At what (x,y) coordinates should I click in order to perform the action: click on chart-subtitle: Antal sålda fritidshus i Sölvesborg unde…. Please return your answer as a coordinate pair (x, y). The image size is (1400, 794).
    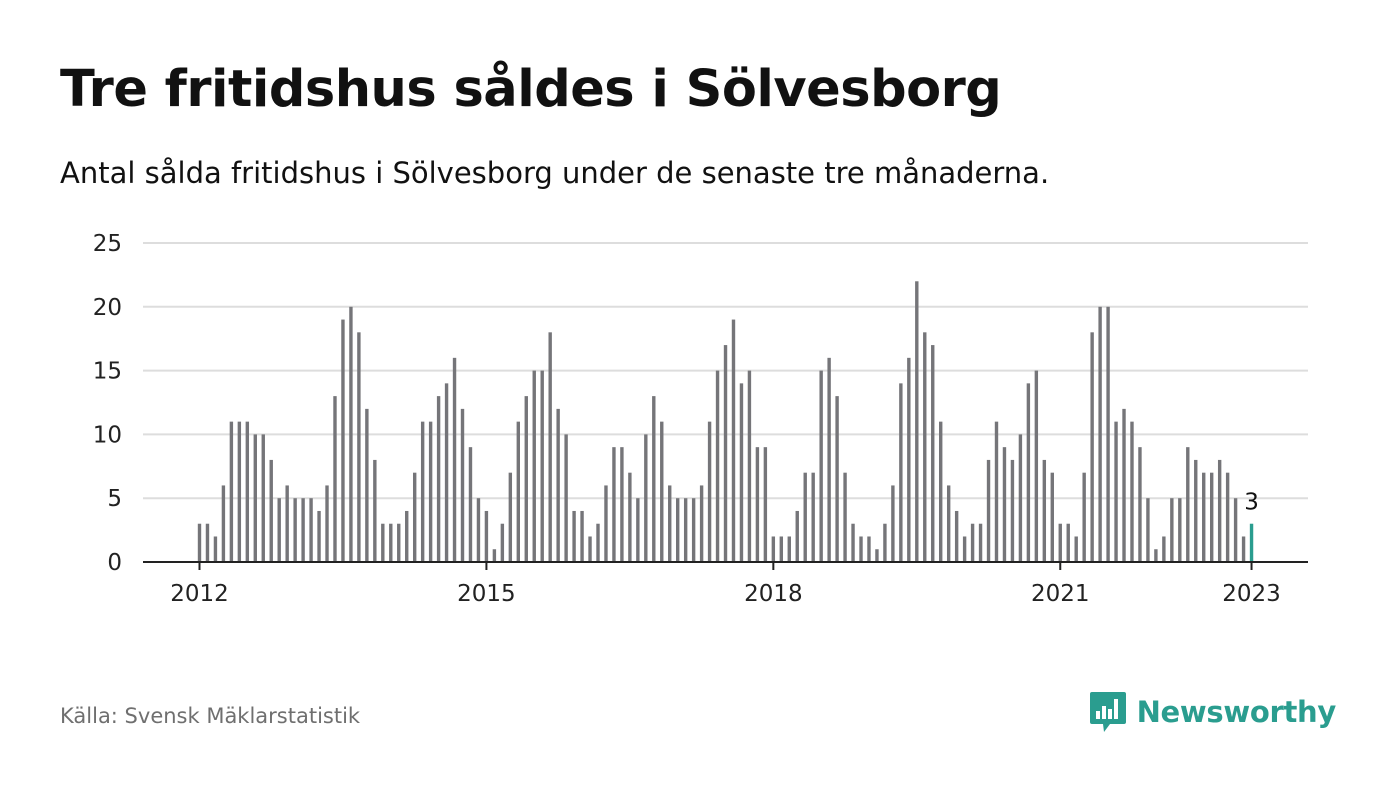
    Looking at the image, I should click on (555, 173).